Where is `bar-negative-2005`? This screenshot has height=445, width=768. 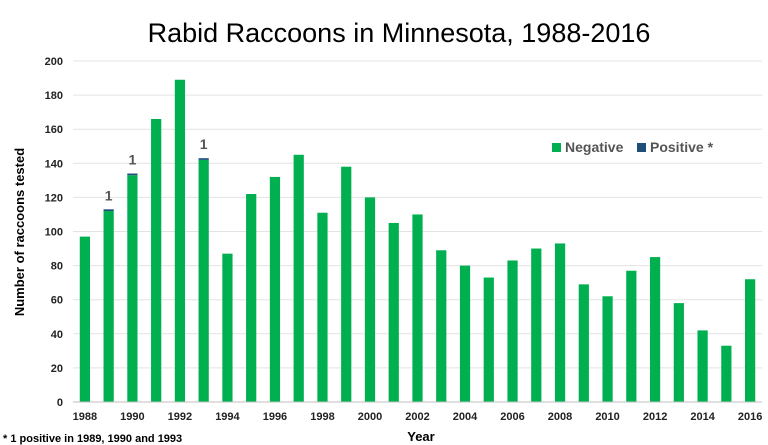
bar-negative-2005 is located at coordinates (488, 339).